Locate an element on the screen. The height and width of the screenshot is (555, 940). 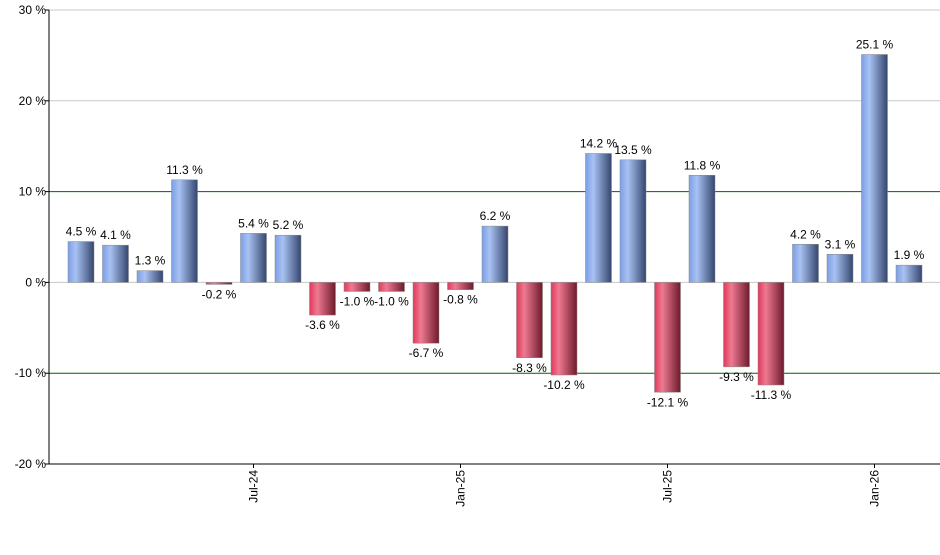
x-tick-label: Jul-24 is located at coordinates (254, 486).